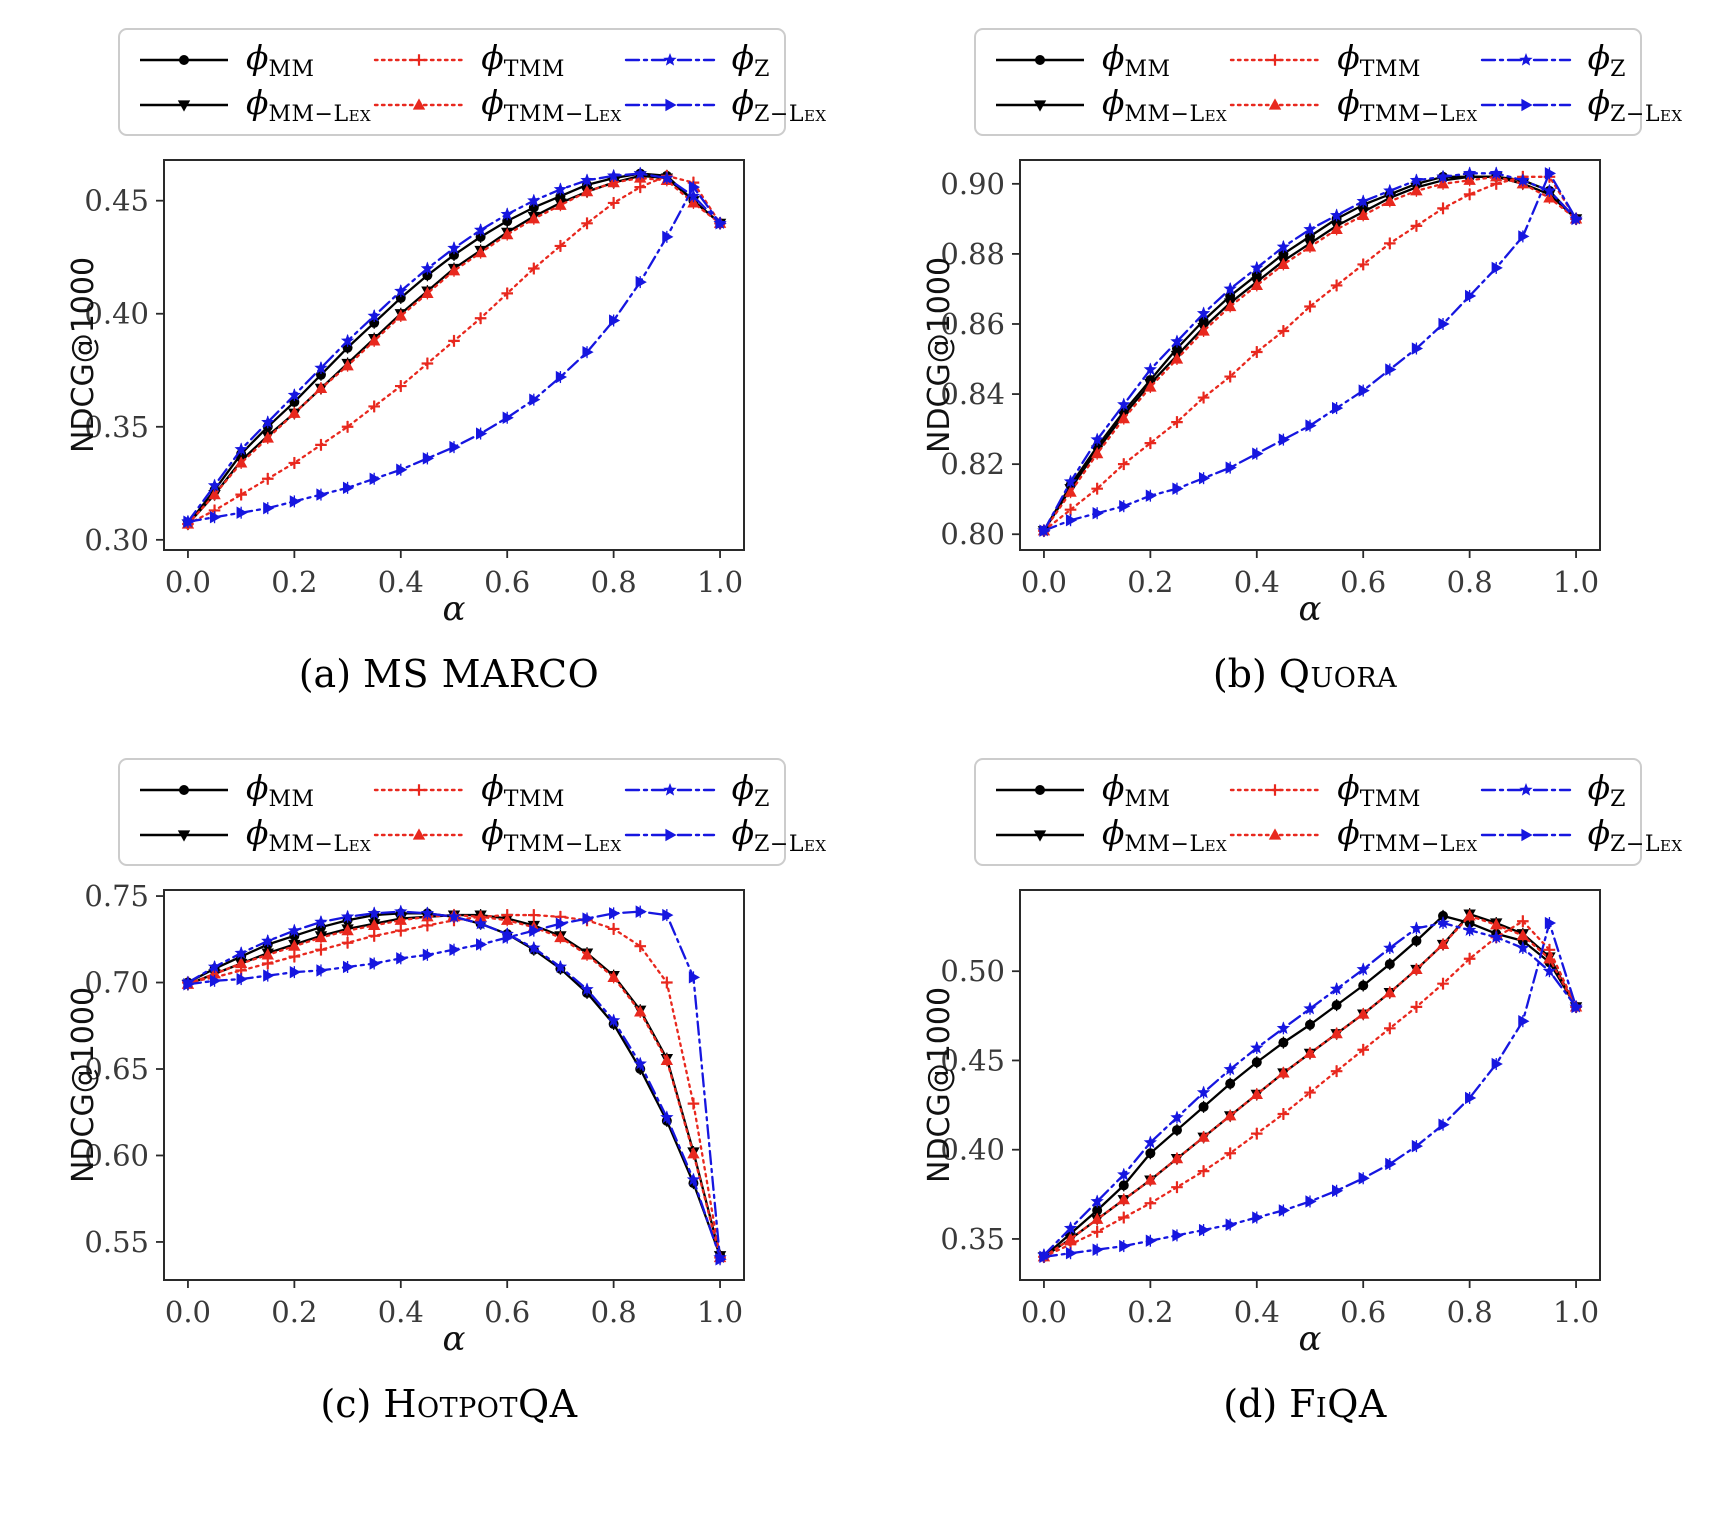 The height and width of the screenshot is (1514, 1728). What do you see at coordinates (972, 254) in the screenshot?
I see `y-tick-label: 0.88` at bounding box center [972, 254].